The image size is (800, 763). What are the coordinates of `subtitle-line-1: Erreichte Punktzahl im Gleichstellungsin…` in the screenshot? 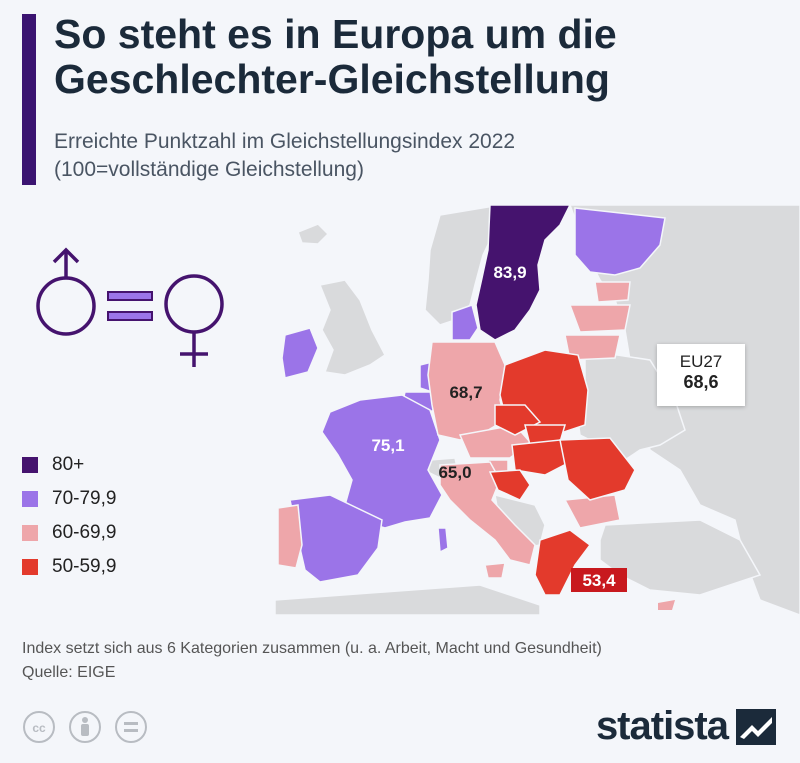 It's located at (285, 141).